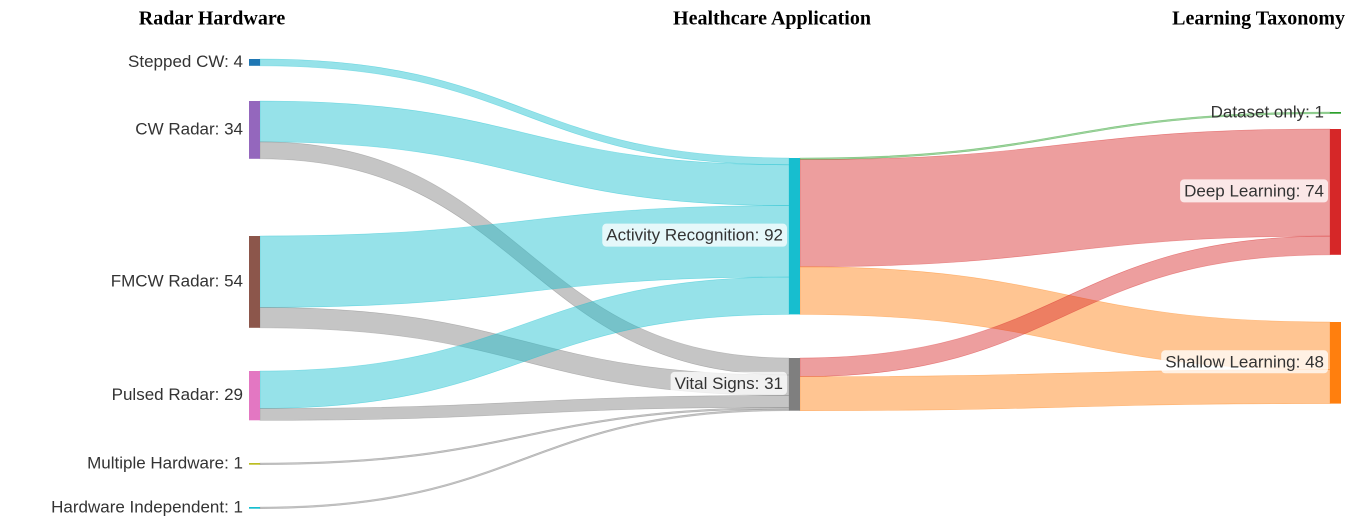 This screenshot has height=520, width=1357. What do you see at coordinates (212, 19) in the screenshot?
I see `column-title: Radar Hardware` at bounding box center [212, 19].